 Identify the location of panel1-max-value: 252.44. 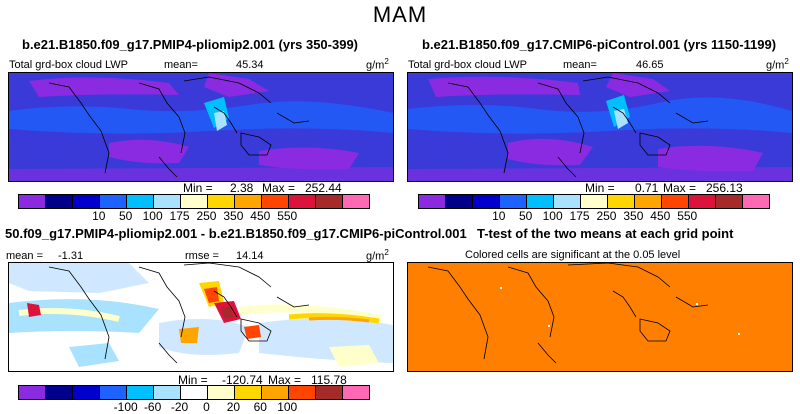
(323, 188).